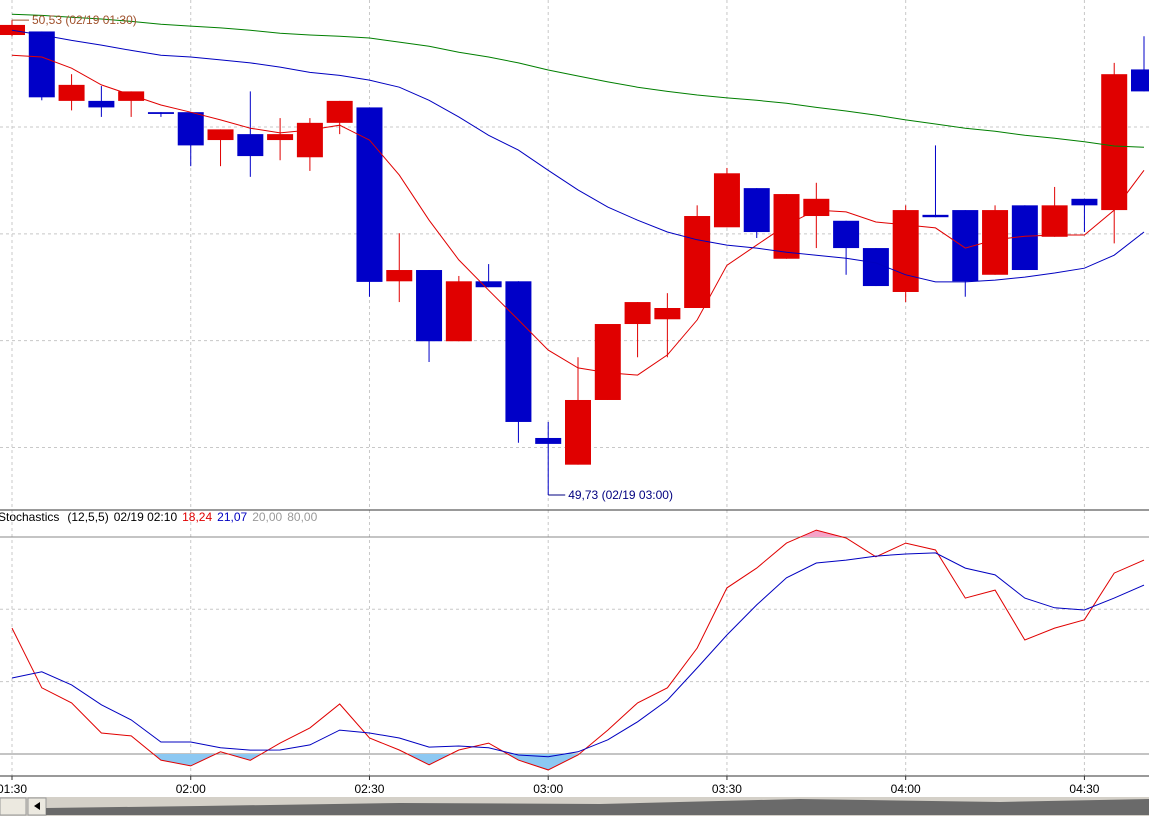 The width and height of the screenshot is (1149, 816). Describe the element at coordinates (87, 517) in the screenshot. I see `indicator-params: (12,5,5)` at that location.